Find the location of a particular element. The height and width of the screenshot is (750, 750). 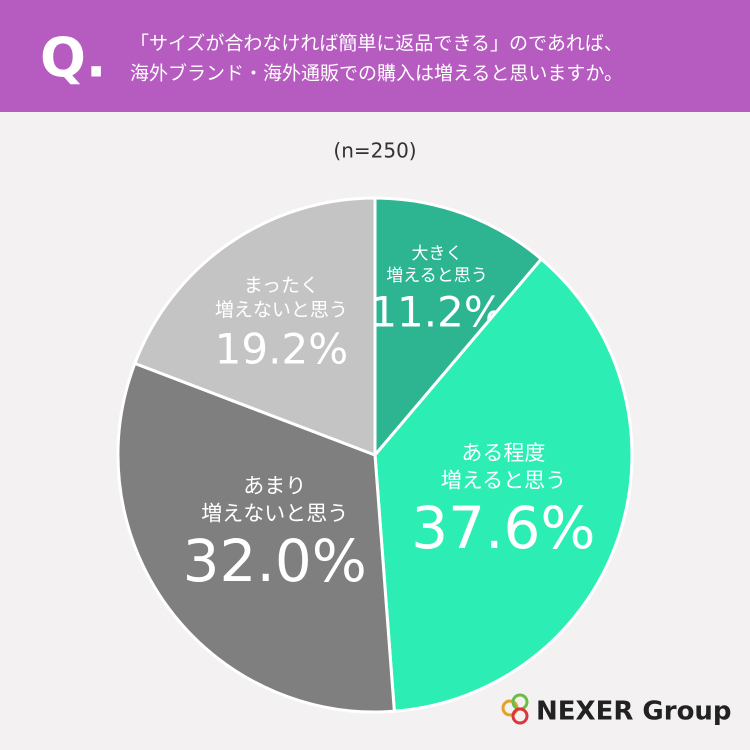

logo: NEXER Group is located at coordinates (616, 710).